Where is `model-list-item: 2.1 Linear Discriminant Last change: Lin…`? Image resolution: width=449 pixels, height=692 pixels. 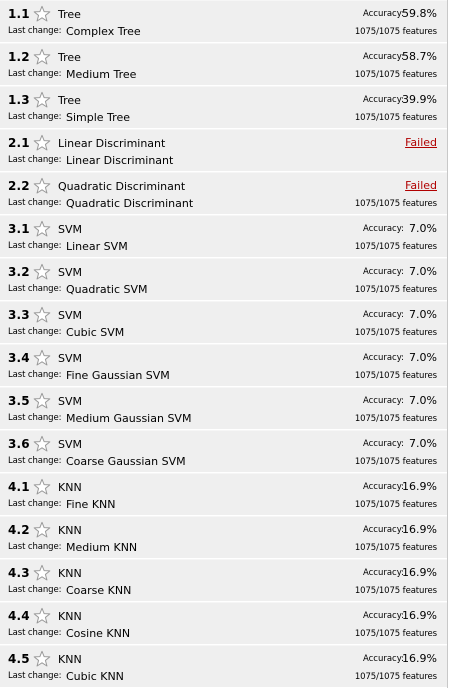 model-list-item: 2.1 Linear Discriminant Last change: Lin… is located at coordinates (223, 150).